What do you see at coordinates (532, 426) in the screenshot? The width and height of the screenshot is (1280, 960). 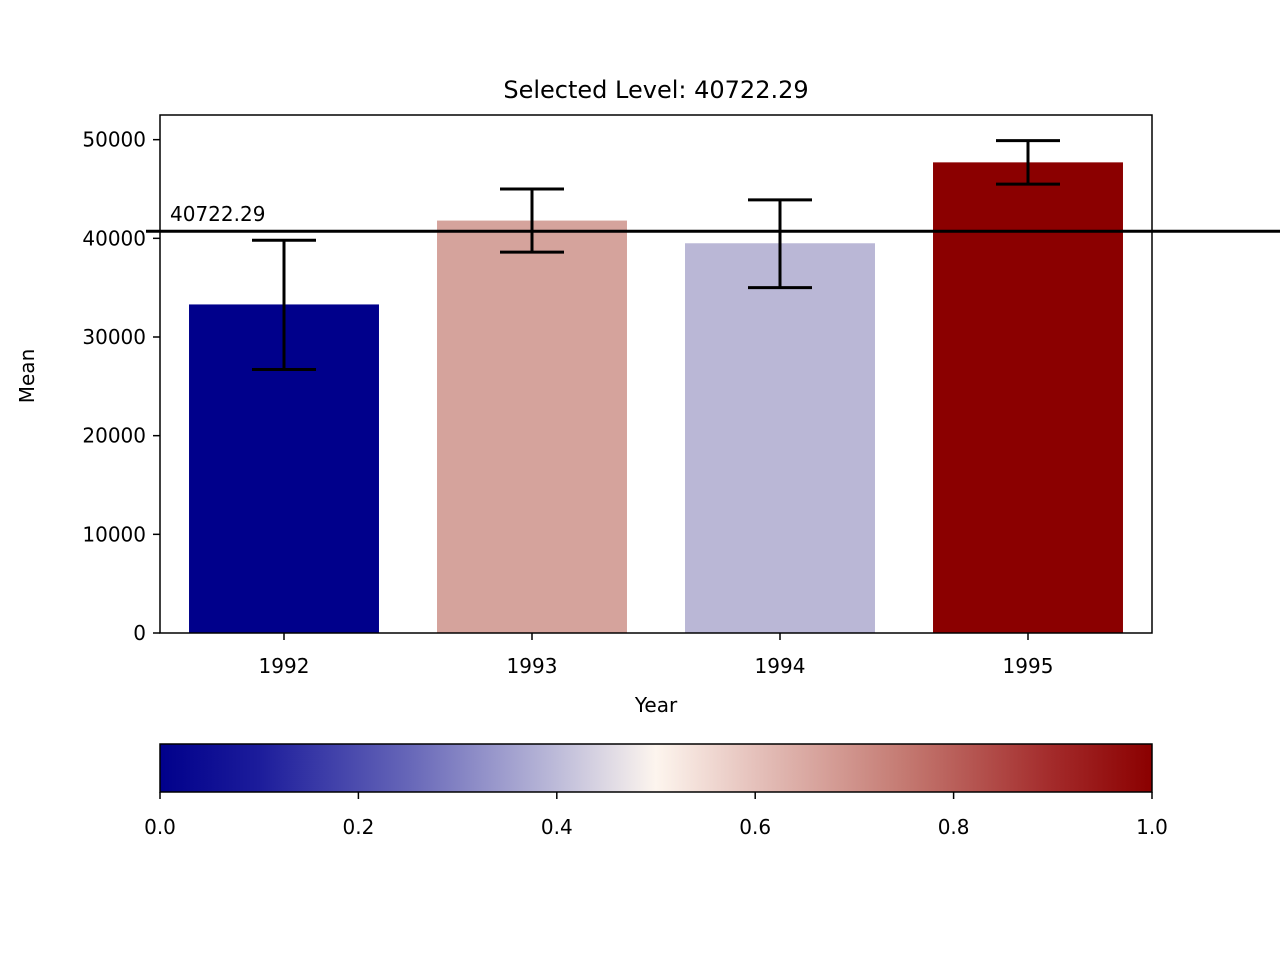 I see `bar-1993` at bounding box center [532, 426].